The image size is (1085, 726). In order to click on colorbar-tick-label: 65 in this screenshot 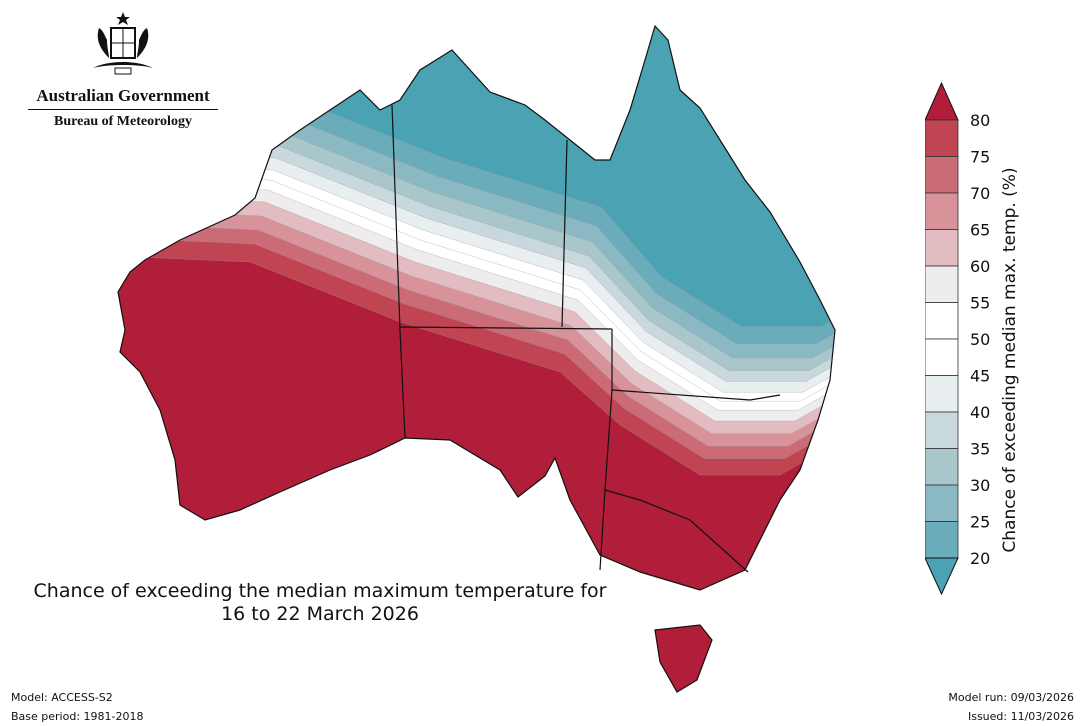, I will do `click(980, 230)`.